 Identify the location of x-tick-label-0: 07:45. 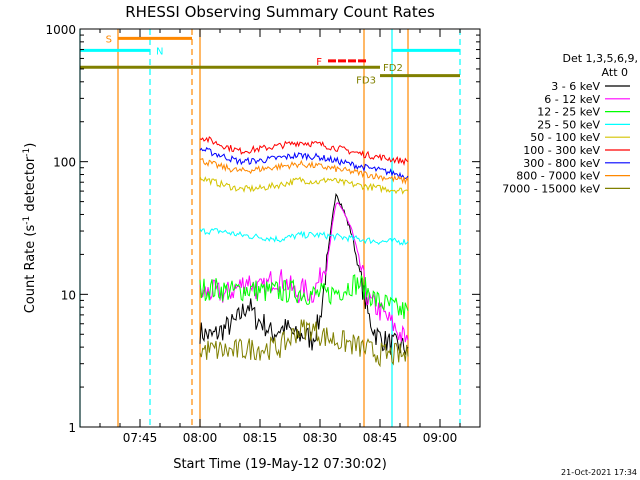
(140, 438).